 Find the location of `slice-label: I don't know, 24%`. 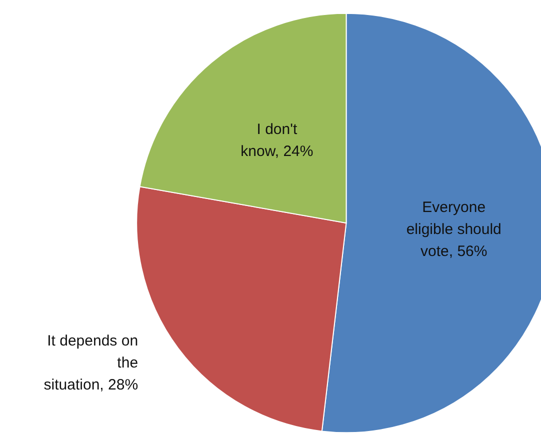

slice-label: I don't know, 24% is located at coordinates (277, 140).